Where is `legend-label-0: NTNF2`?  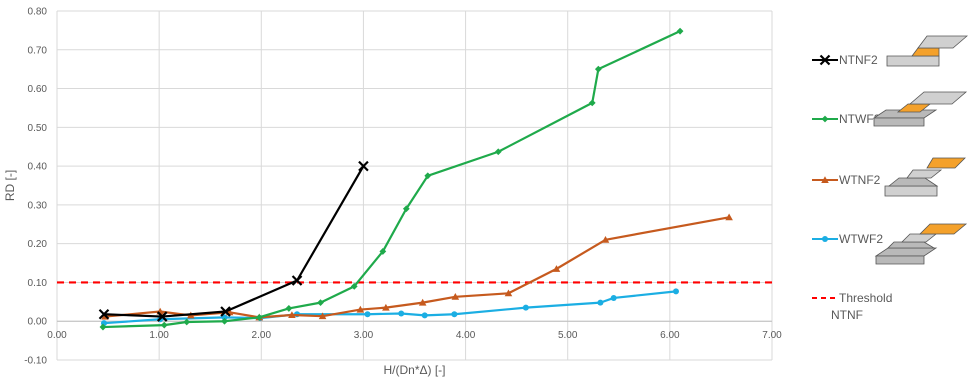
legend-label-0: NTNF2 is located at coordinates (858, 60).